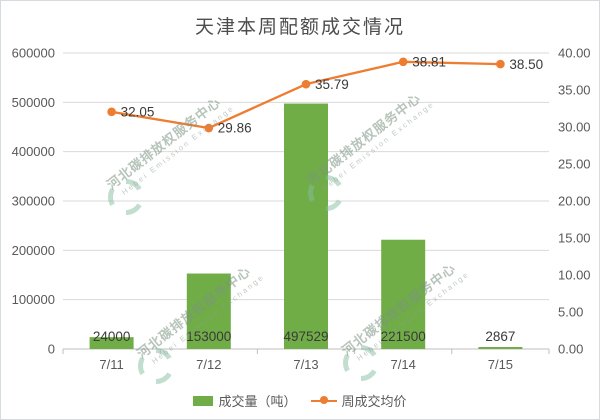 This screenshot has width=600, height=420. What do you see at coordinates (33, 299) in the screenshot?
I see `y-axis-left-tick-label: 100000` at bounding box center [33, 299].